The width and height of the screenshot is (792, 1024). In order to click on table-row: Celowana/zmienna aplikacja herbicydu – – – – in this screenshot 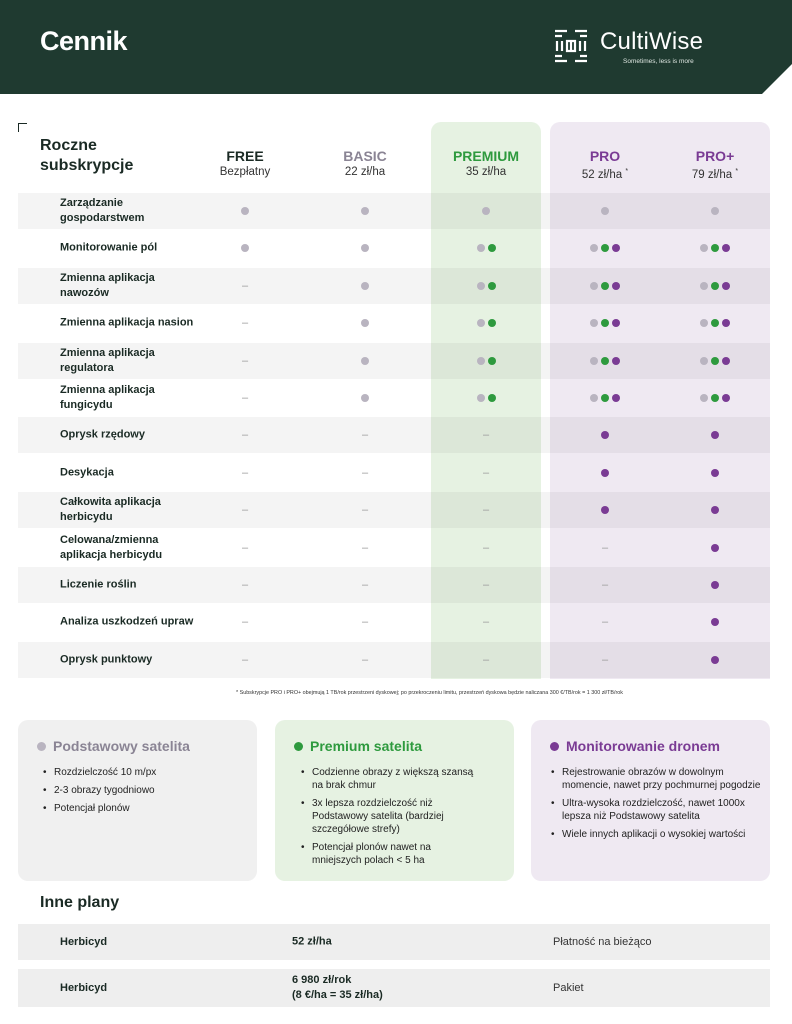, I will do `click(394, 548)`.